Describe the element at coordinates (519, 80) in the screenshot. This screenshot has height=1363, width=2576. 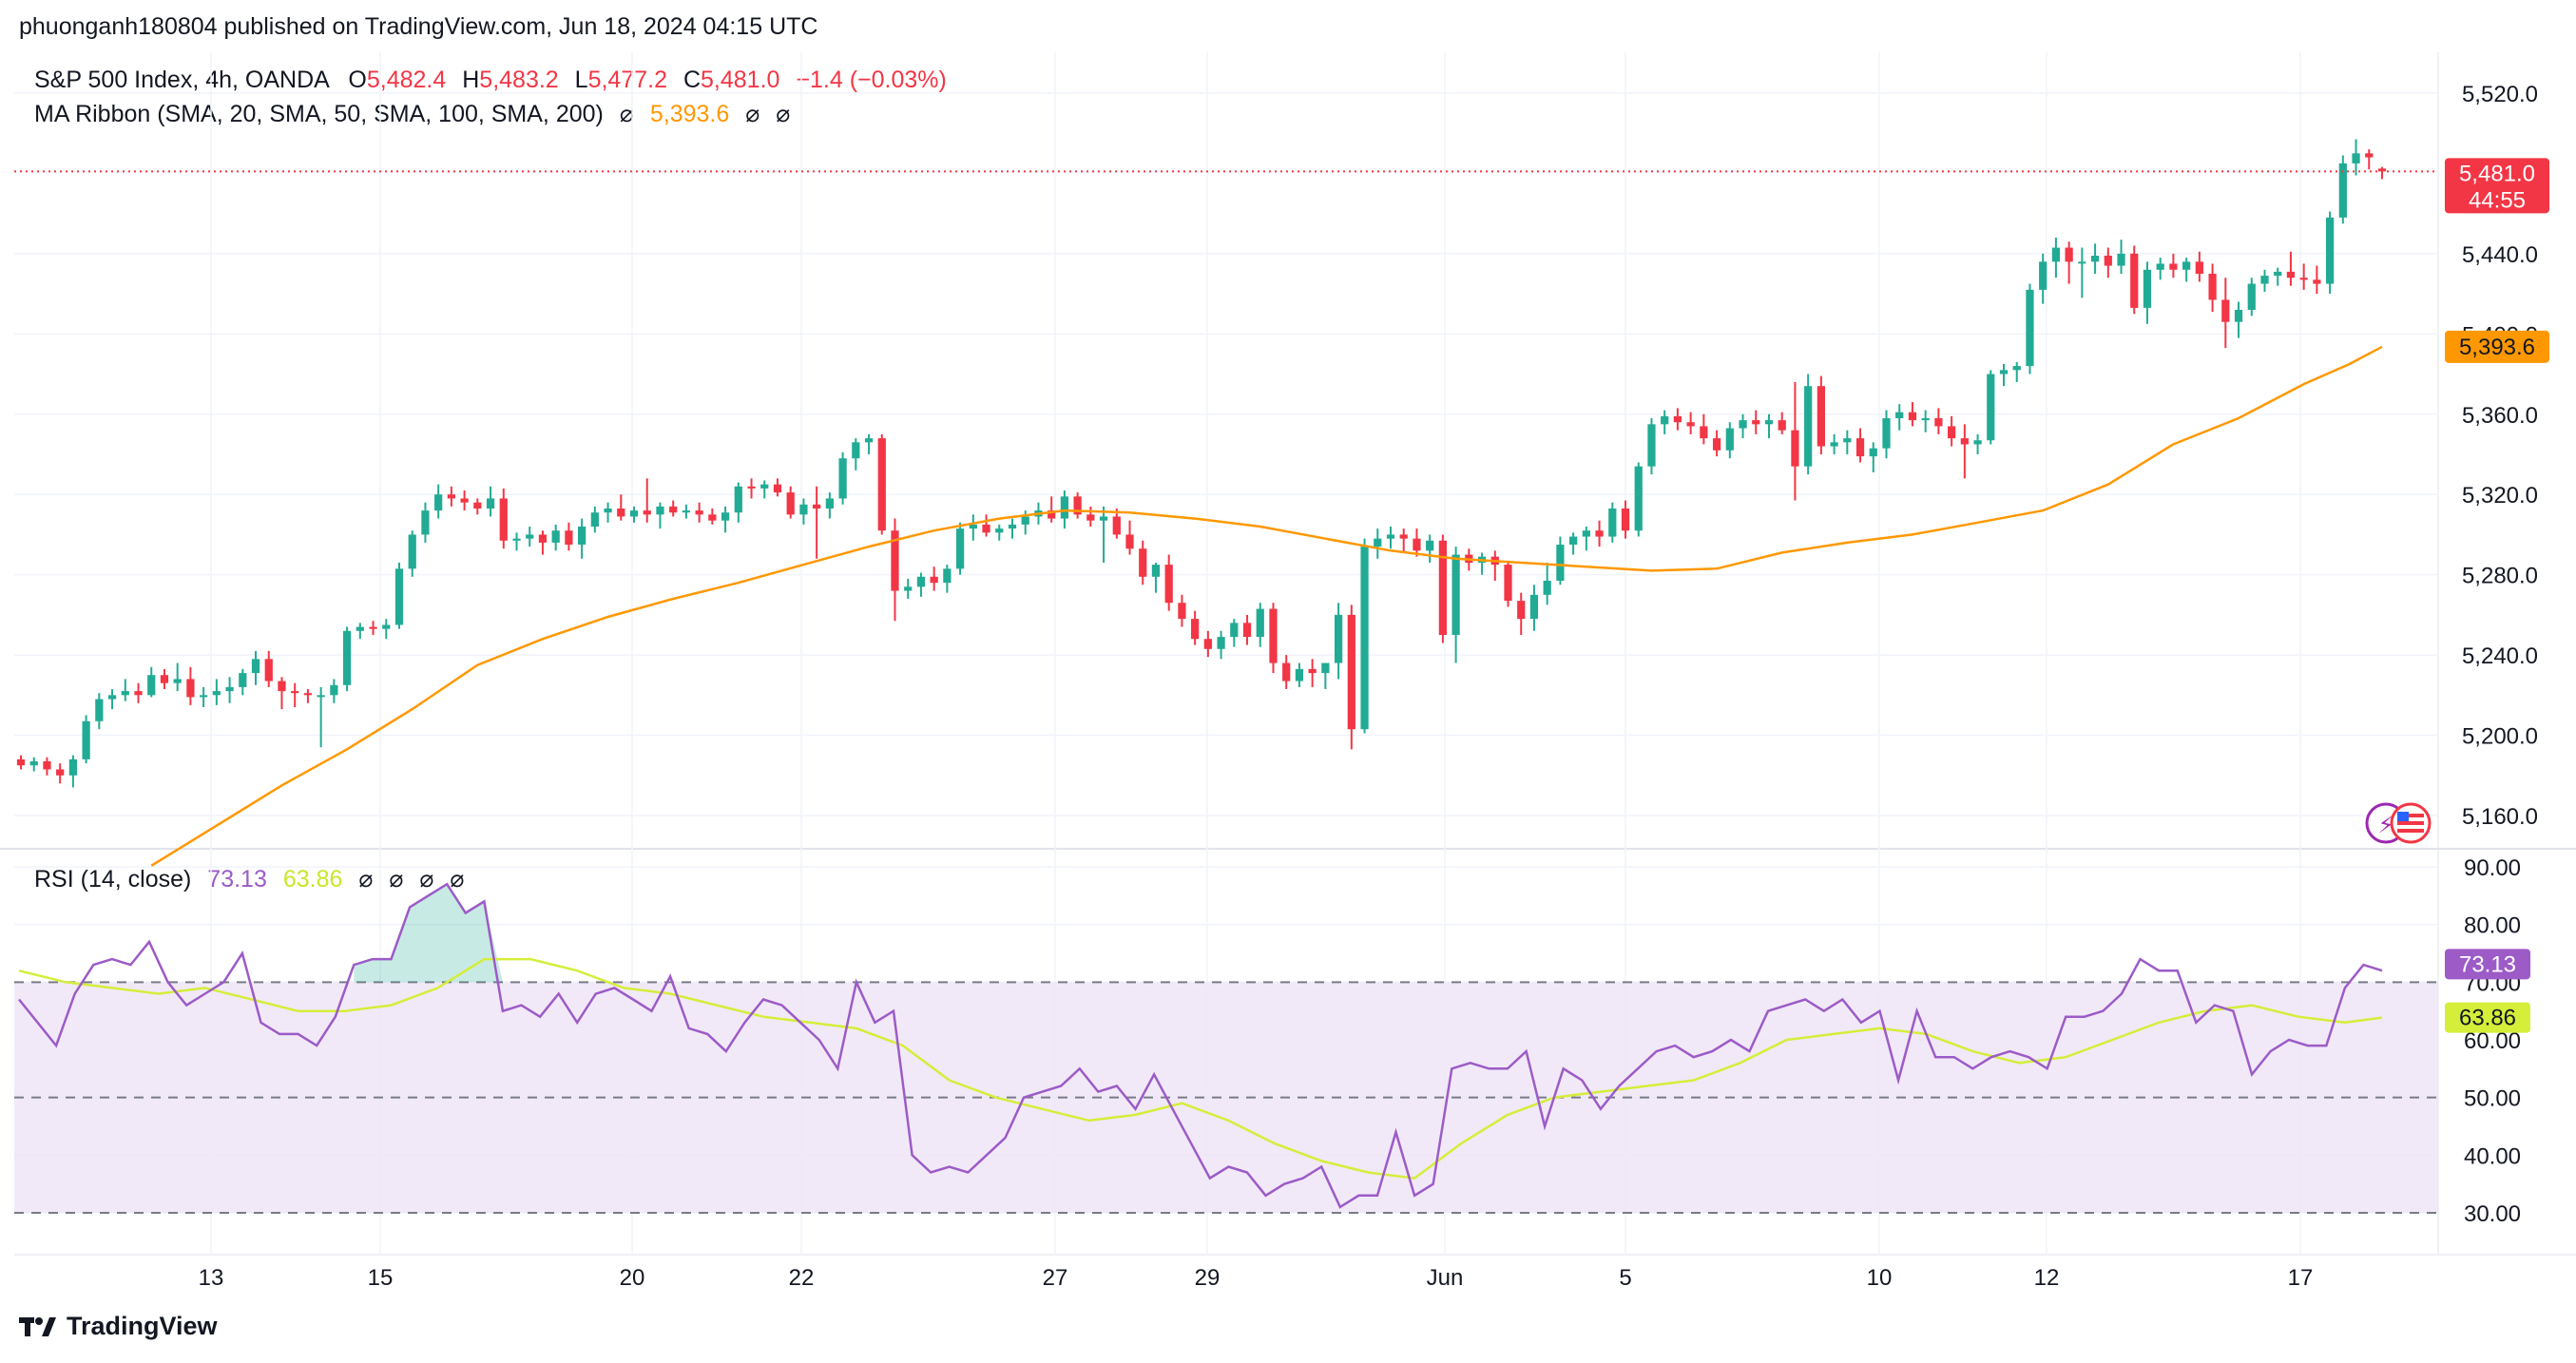
I see `high-value: 5,483.2` at that location.